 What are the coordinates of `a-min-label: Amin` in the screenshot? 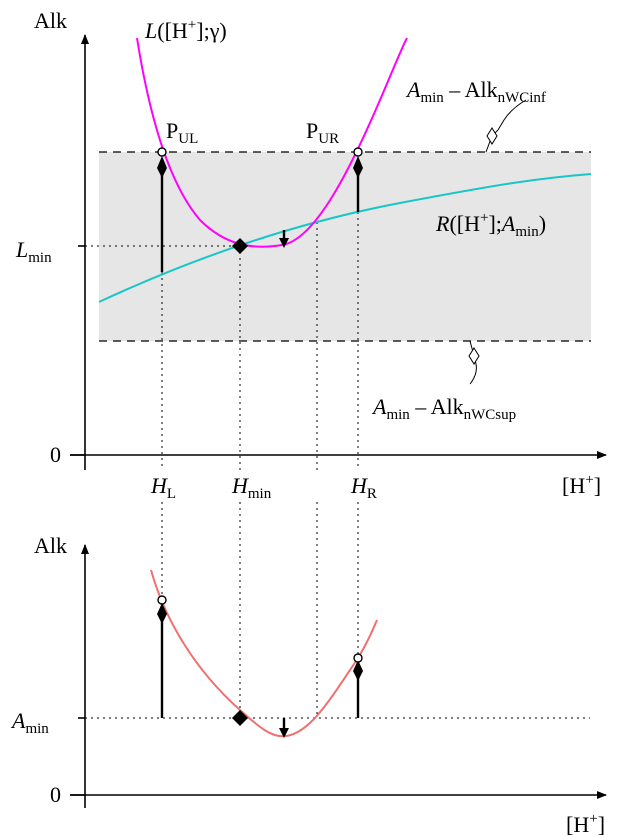 It's located at (29, 722).